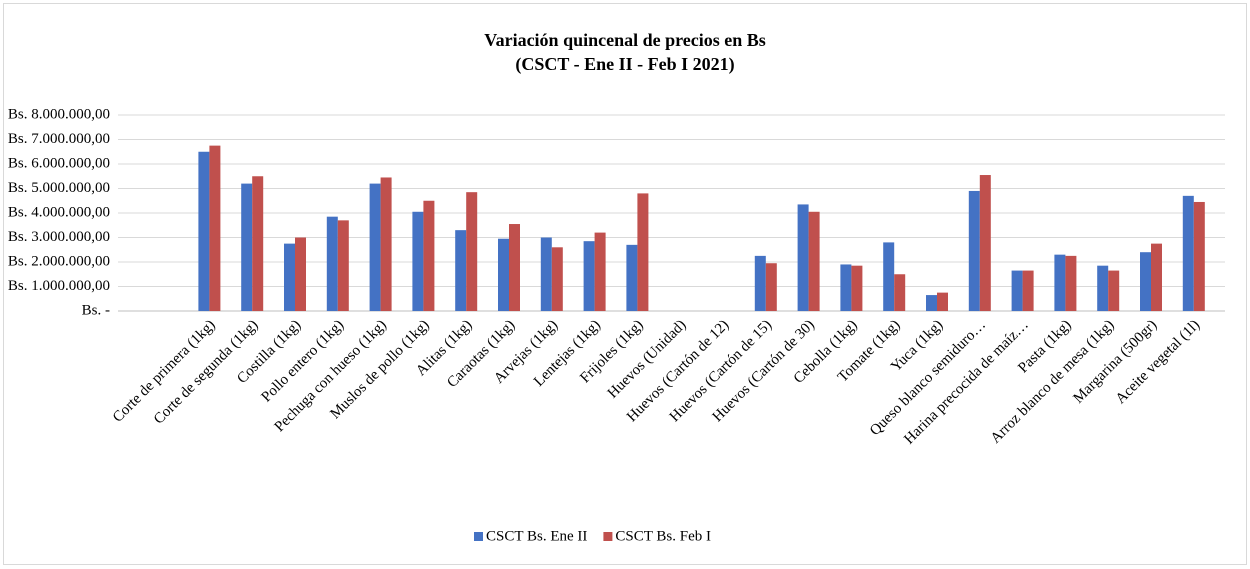 The width and height of the screenshot is (1250, 569). Describe the element at coordinates (536, 536) in the screenshot. I see `legend-label: CSCT Bs. Ene II` at that location.